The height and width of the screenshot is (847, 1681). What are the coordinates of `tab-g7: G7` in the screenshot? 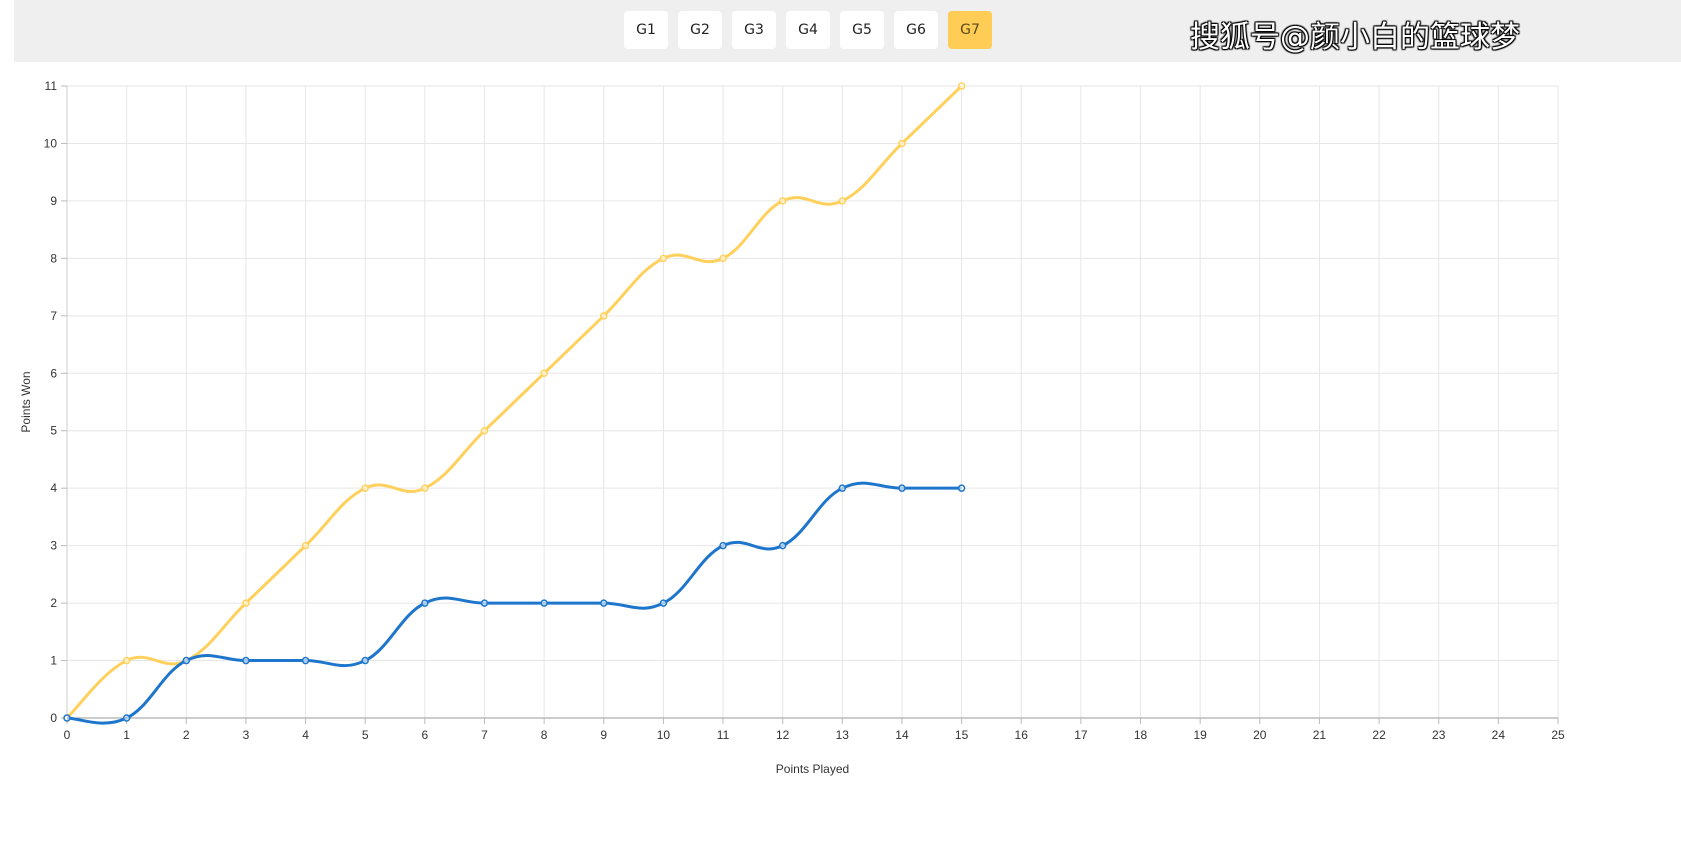 It's located at (970, 30).